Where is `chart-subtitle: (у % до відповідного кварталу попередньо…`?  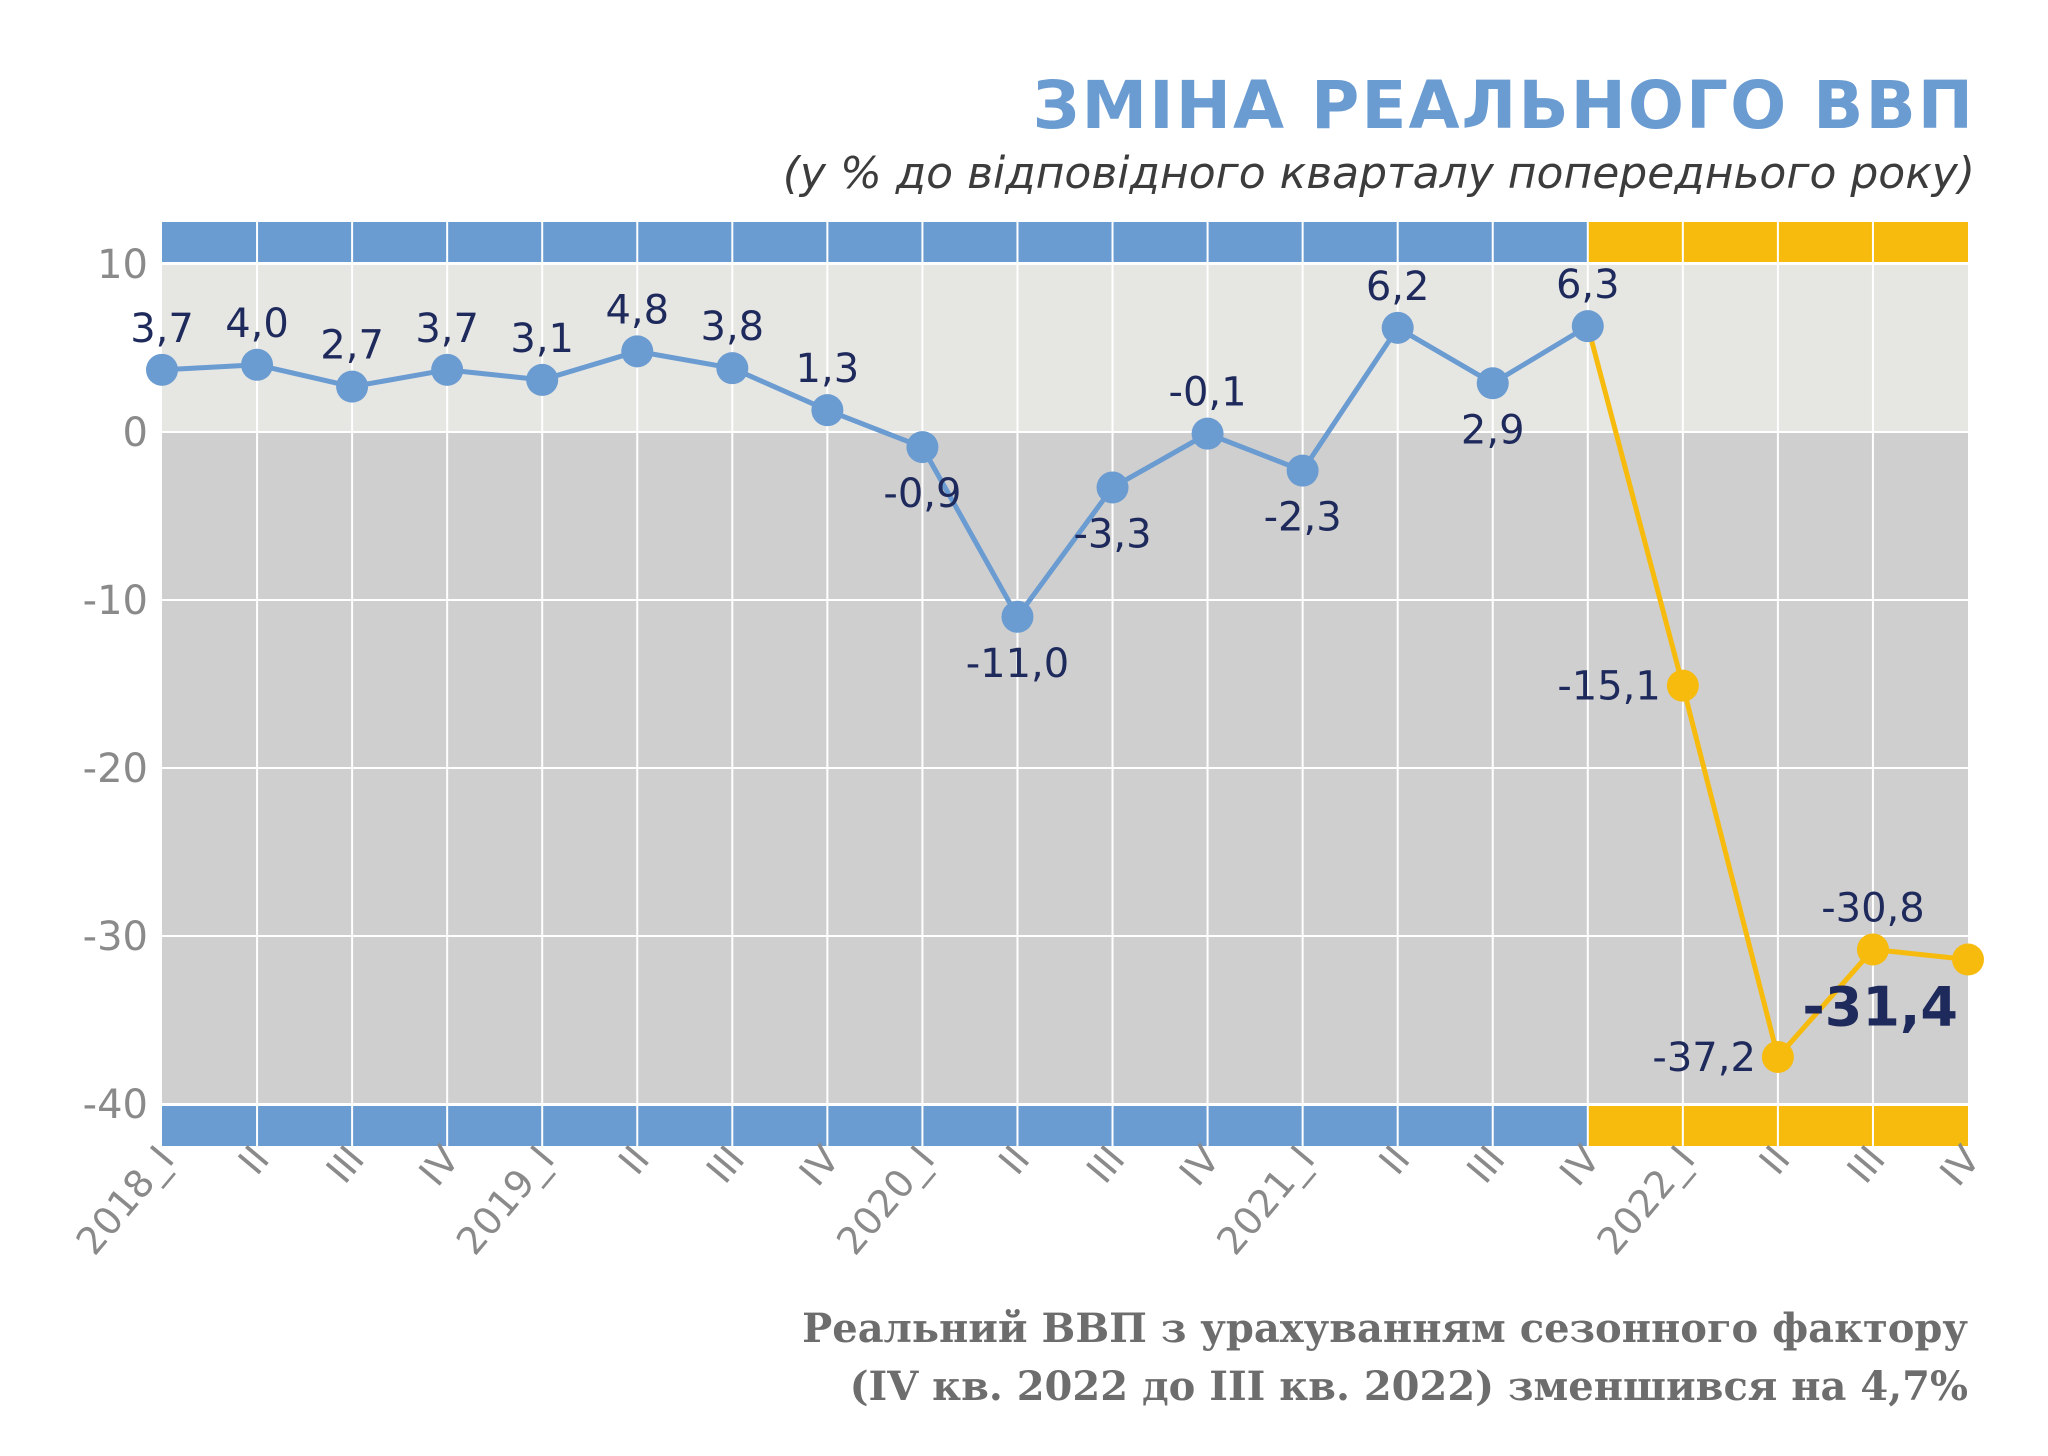 chart-subtitle: (у % до відповідного кварталу попередньо… is located at coordinates (1379, 173).